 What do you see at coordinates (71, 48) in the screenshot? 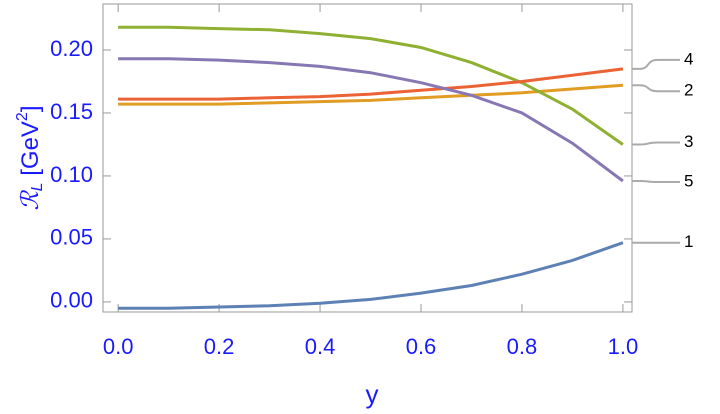
I see `y-tick-label: 0.20` at bounding box center [71, 48].